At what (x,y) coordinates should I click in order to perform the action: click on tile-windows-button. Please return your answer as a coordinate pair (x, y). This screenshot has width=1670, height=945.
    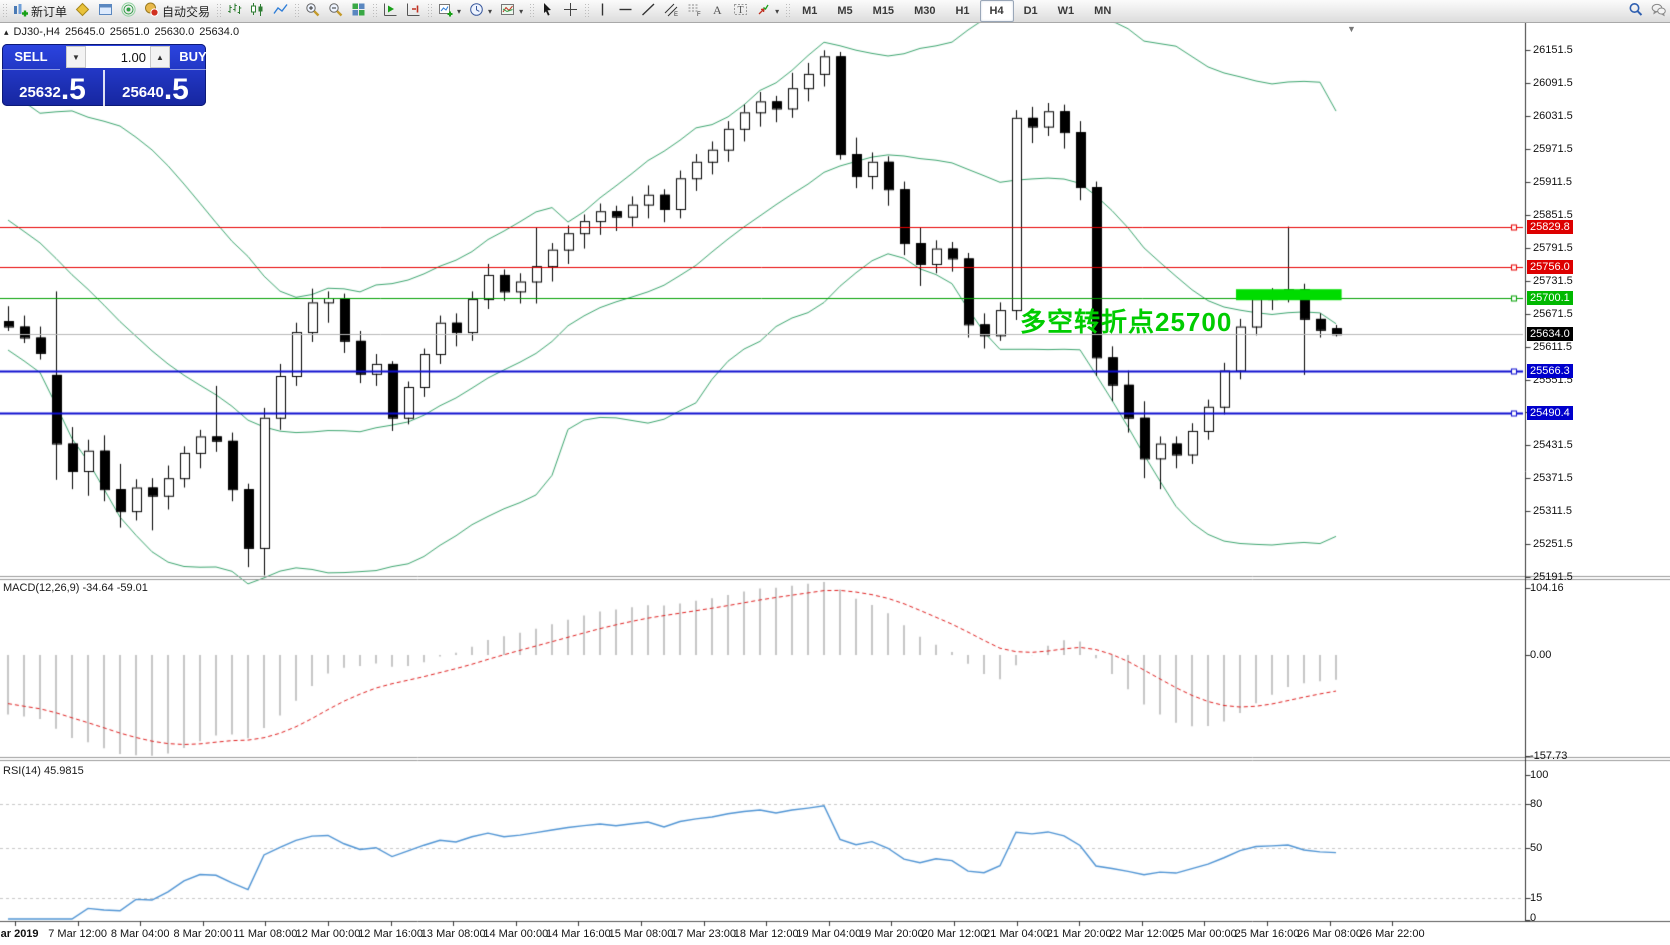
    Looking at the image, I should click on (358, 11).